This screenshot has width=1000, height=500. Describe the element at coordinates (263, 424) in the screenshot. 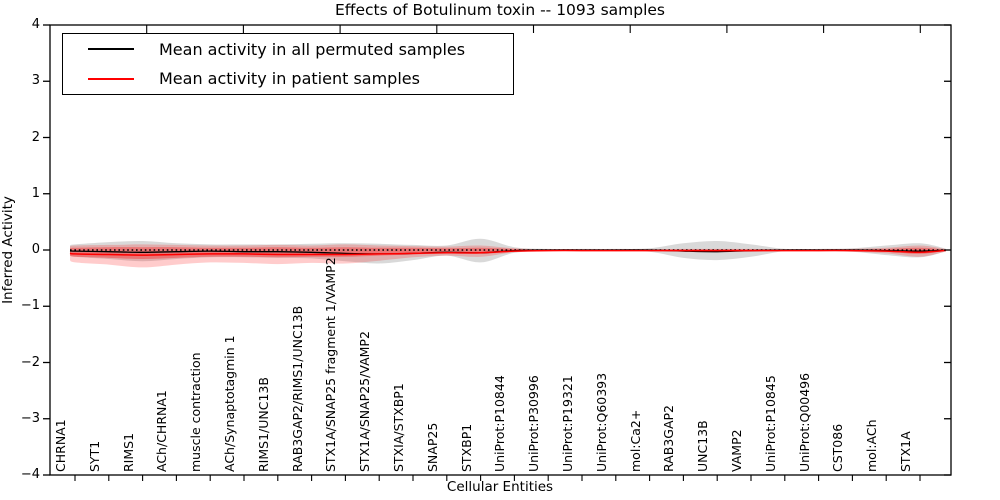

I see `x-tick-label: RIMS1/UNC13B` at that location.